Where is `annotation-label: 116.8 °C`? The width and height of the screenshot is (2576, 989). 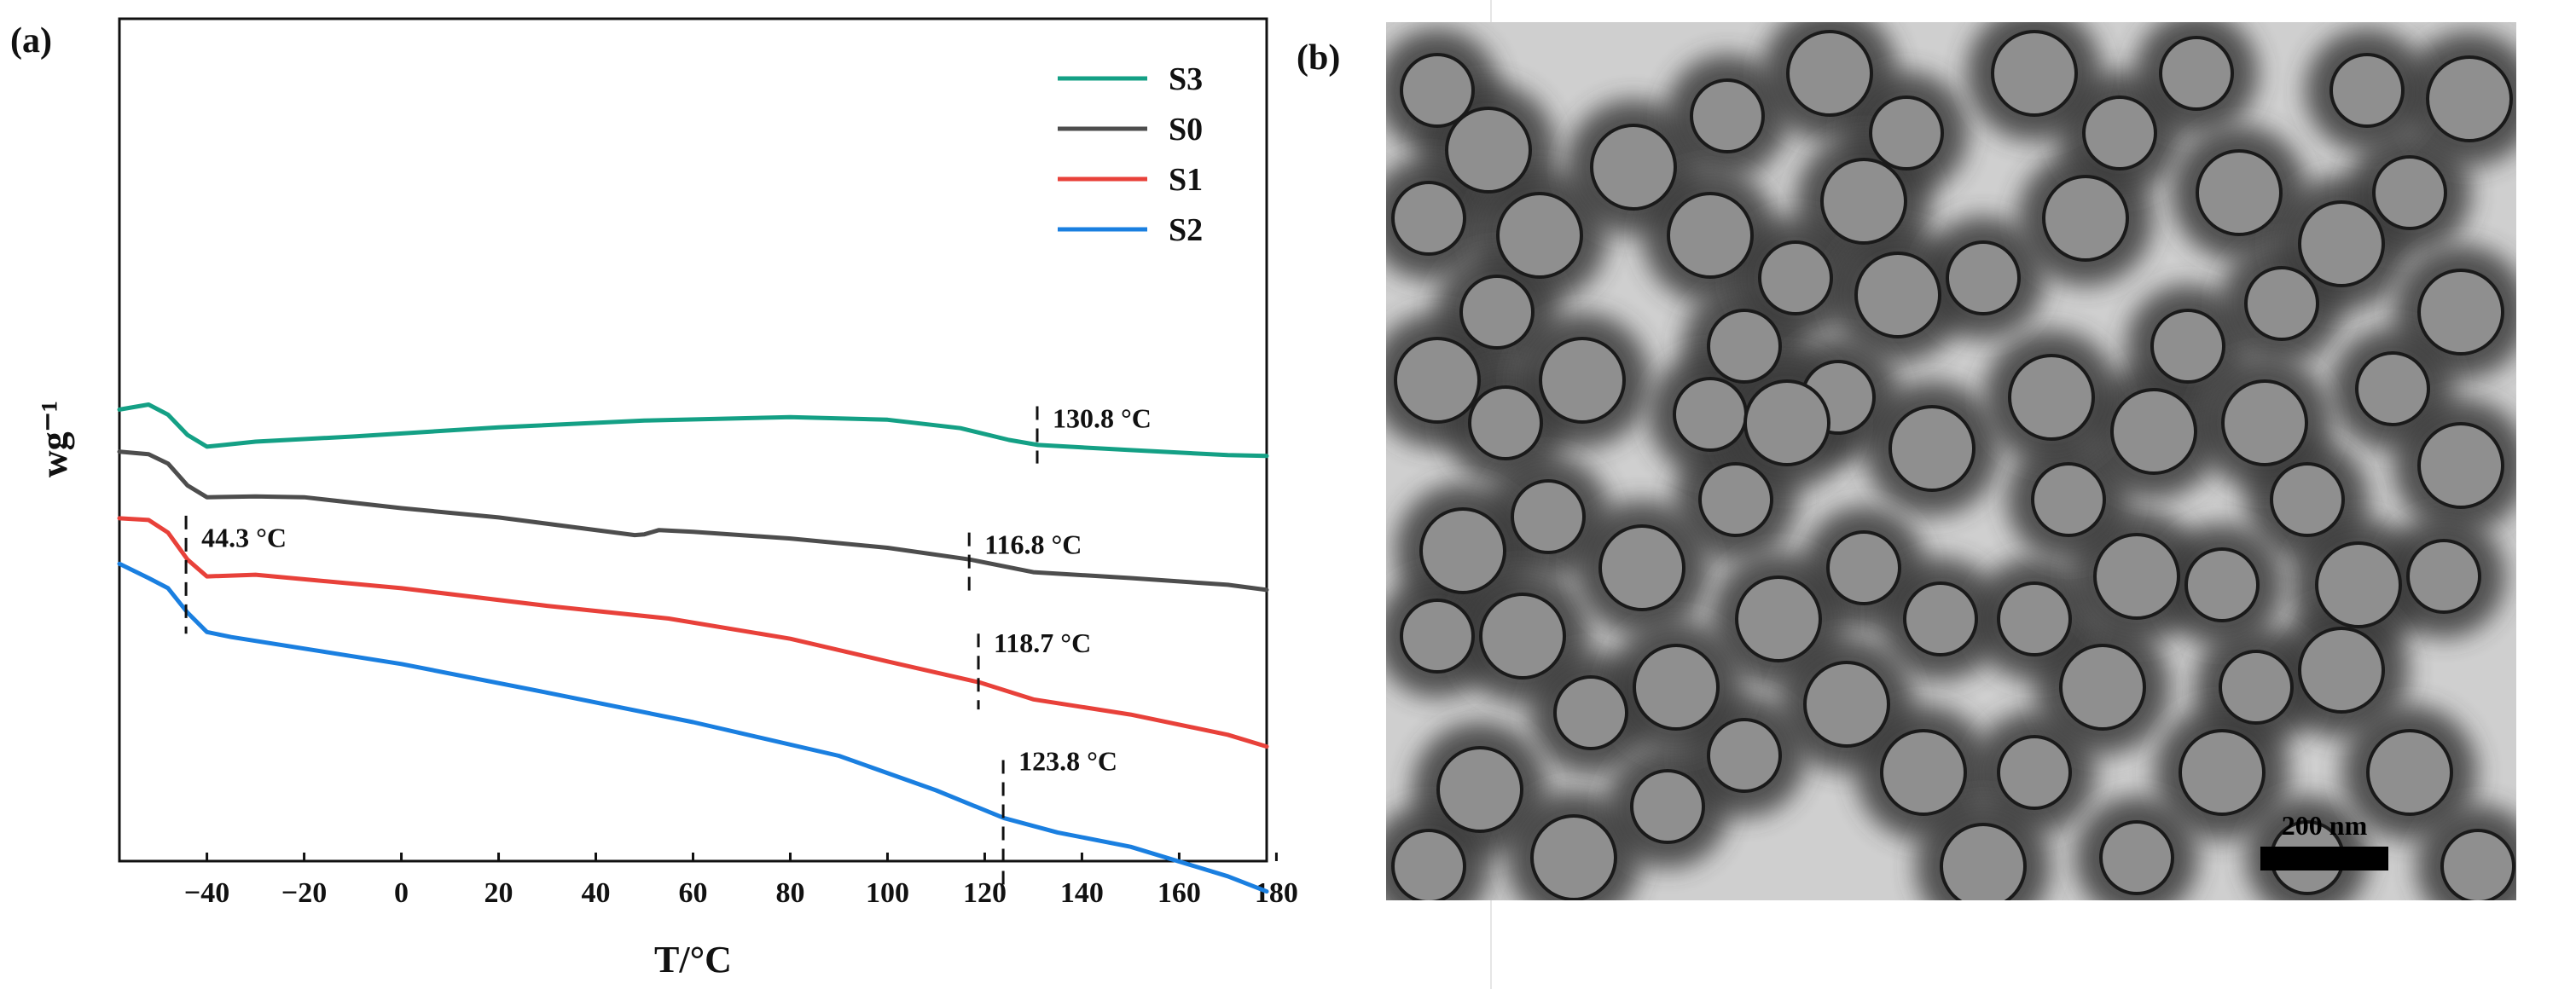
annotation-label: 116.8 °C is located at coordinates (1033, 544).